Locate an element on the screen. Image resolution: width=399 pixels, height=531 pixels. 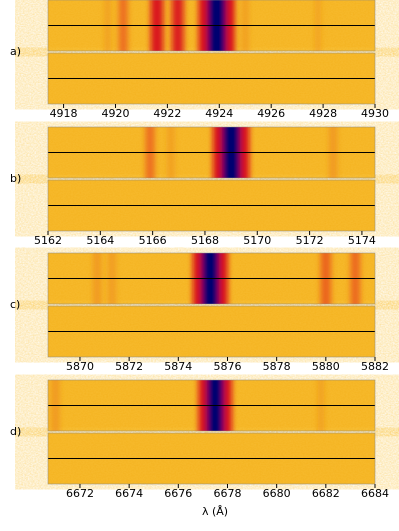
x-tick-label: 5872 is located at coordinates (129, 366).